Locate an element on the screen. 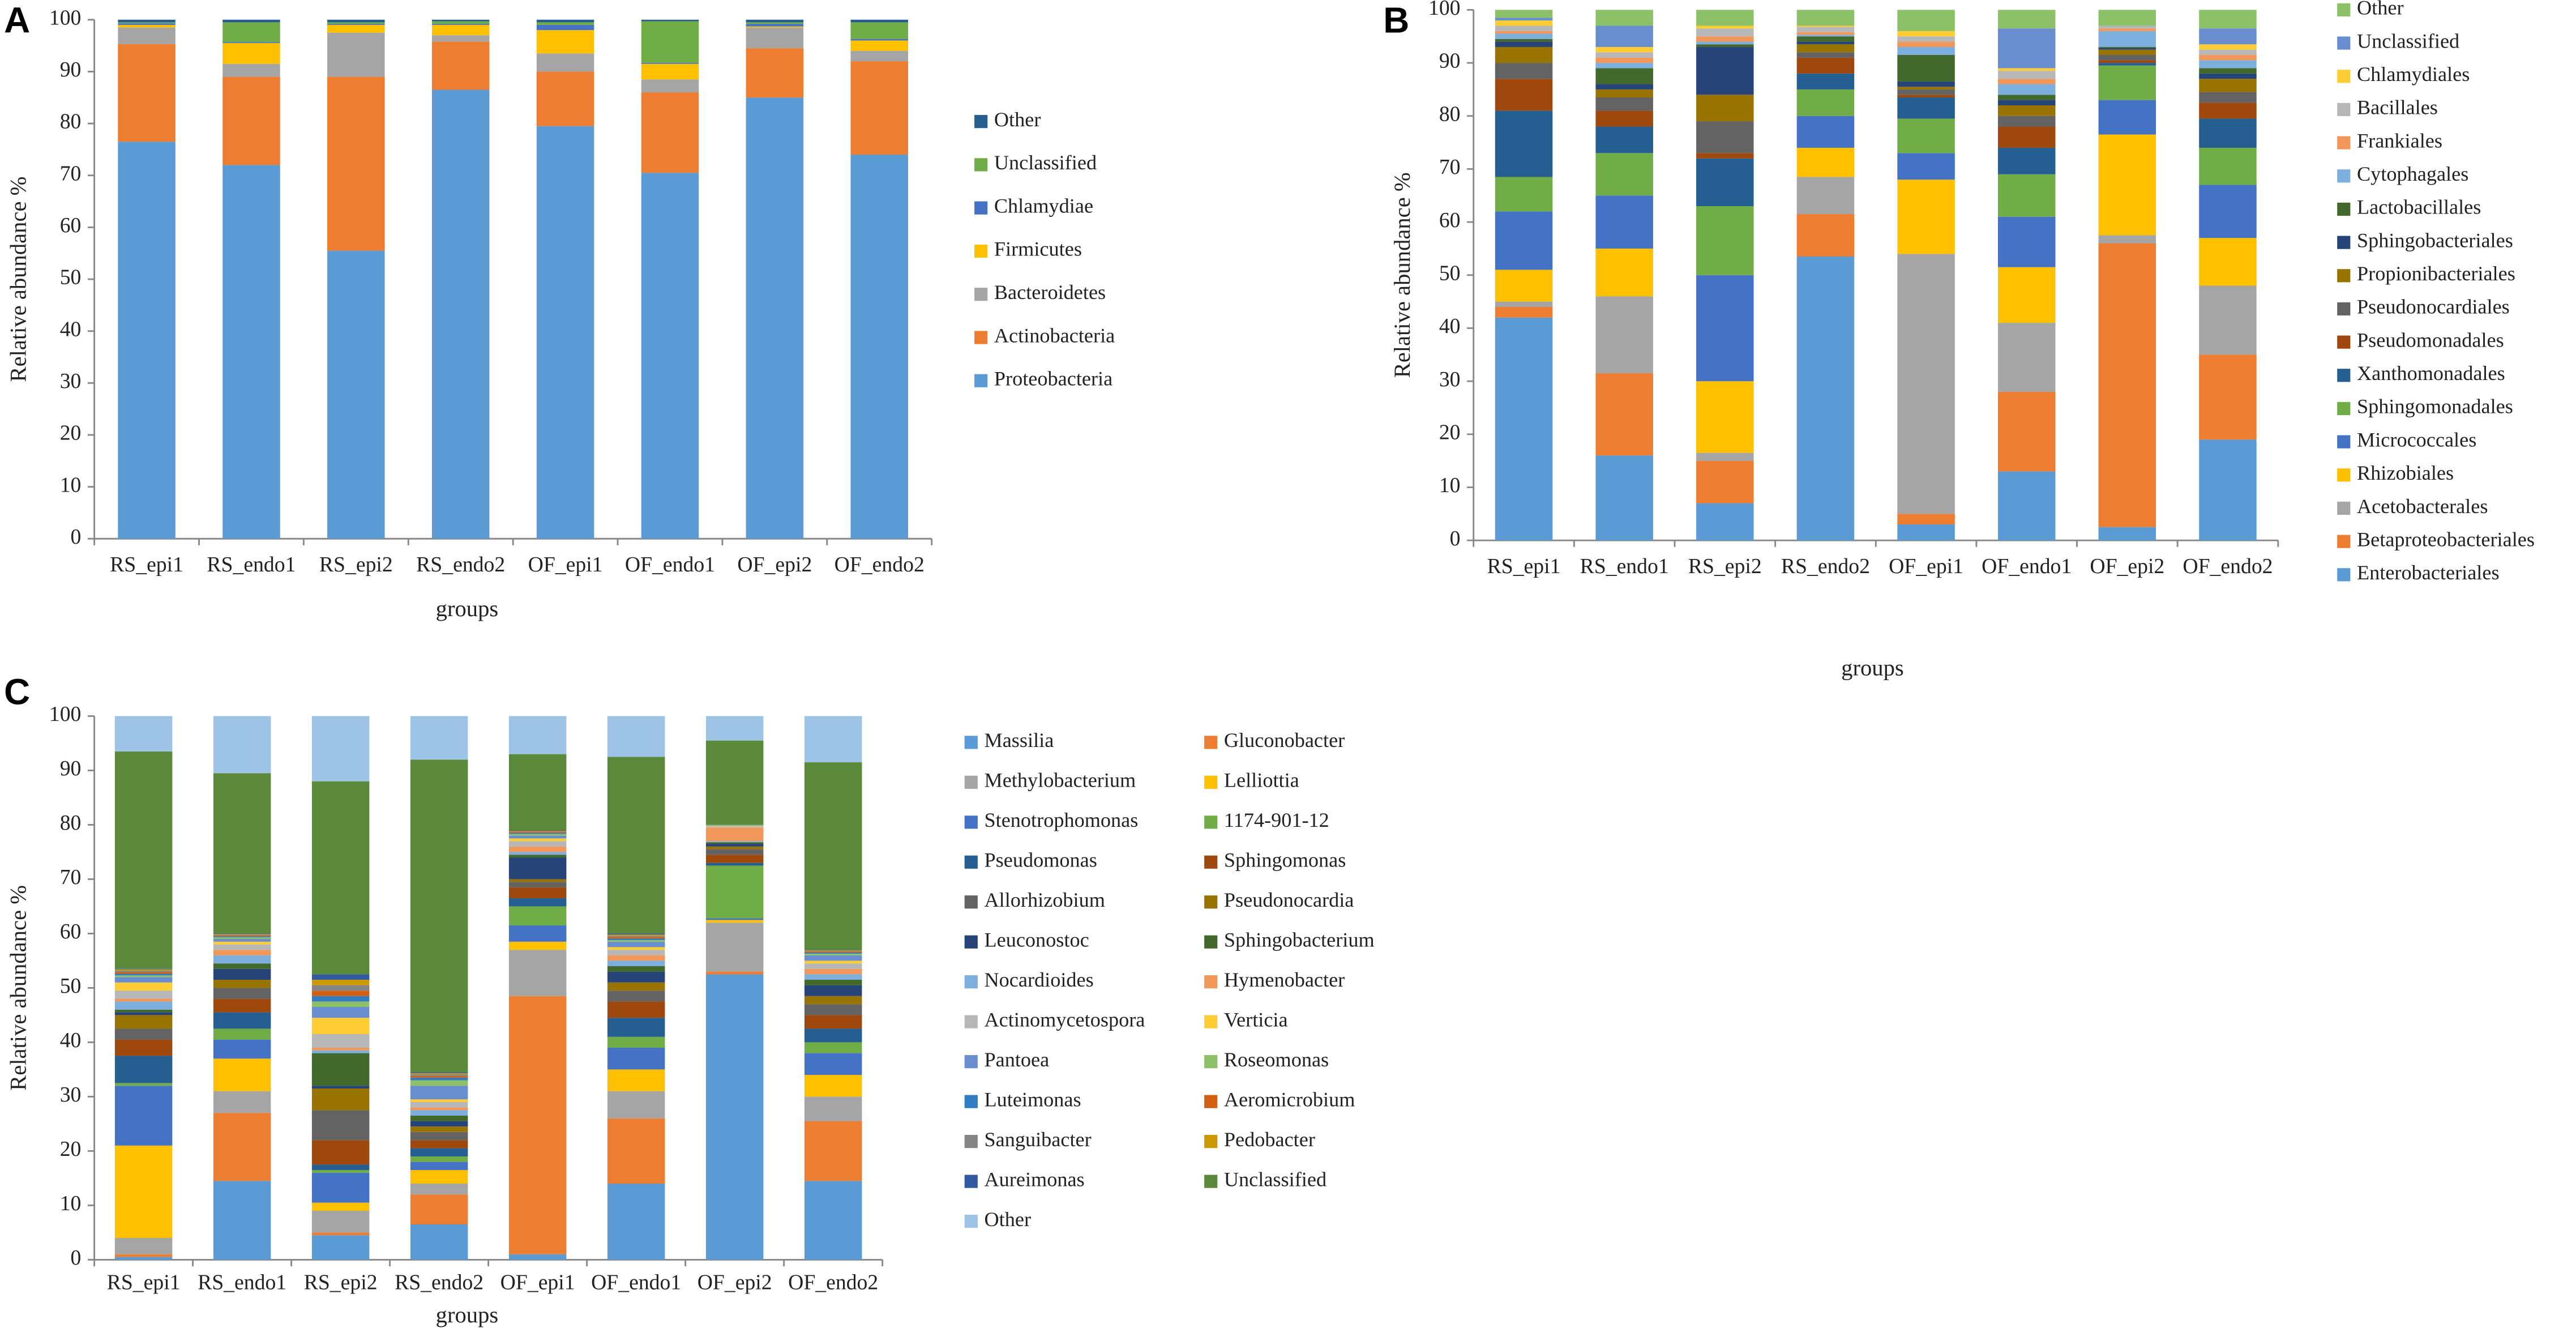  x-tick-label: RS_epi1 is located at coordinates (146, 565).